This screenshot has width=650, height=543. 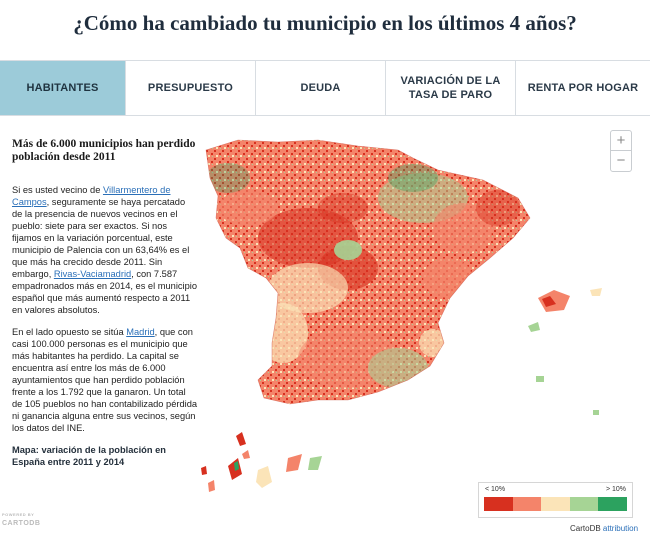 I want to click on p2-text-a: En el lado opuesto se sitúa, so click(x=69, y=332).